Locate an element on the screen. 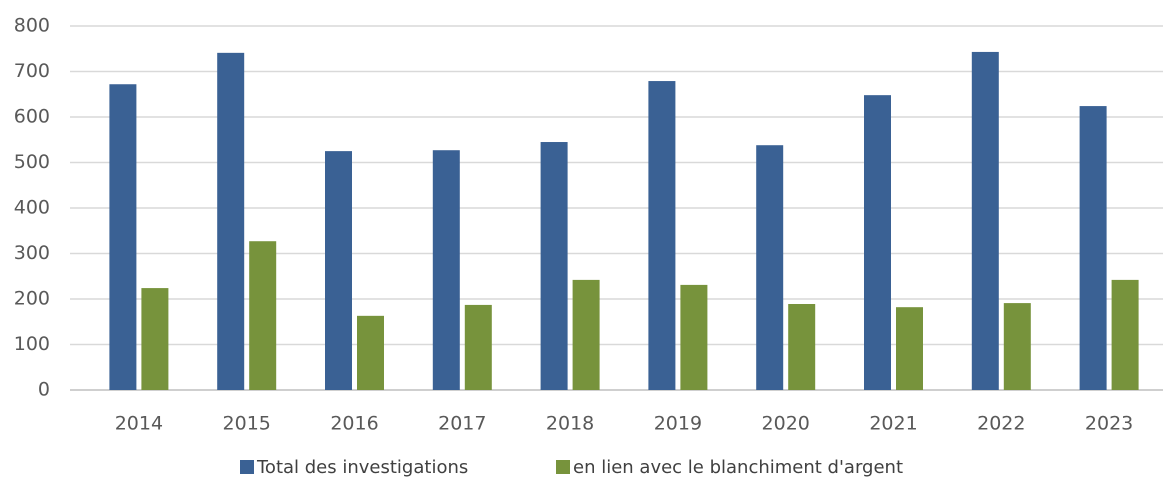 Image resolution: width=1166 pixels, height=482 pixels. legend-label: en lien avec le blanchiment d'argent is located at coordinates (738, 467).